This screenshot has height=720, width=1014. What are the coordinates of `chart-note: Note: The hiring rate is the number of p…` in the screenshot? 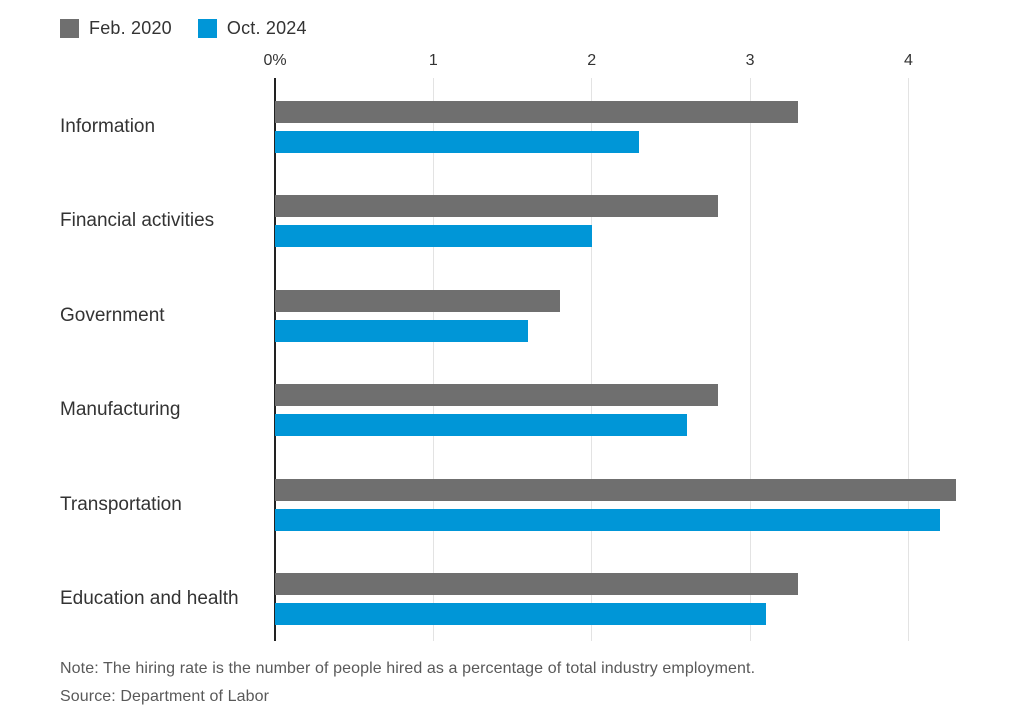 It's located at (408, 668).